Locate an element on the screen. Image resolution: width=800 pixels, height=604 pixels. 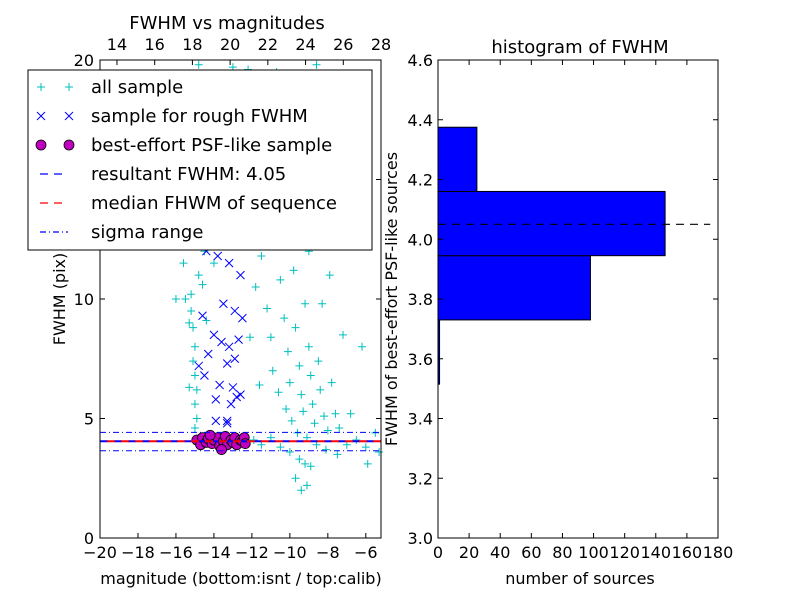
x-tick-label: −20 is located at coordinates (100, 552).